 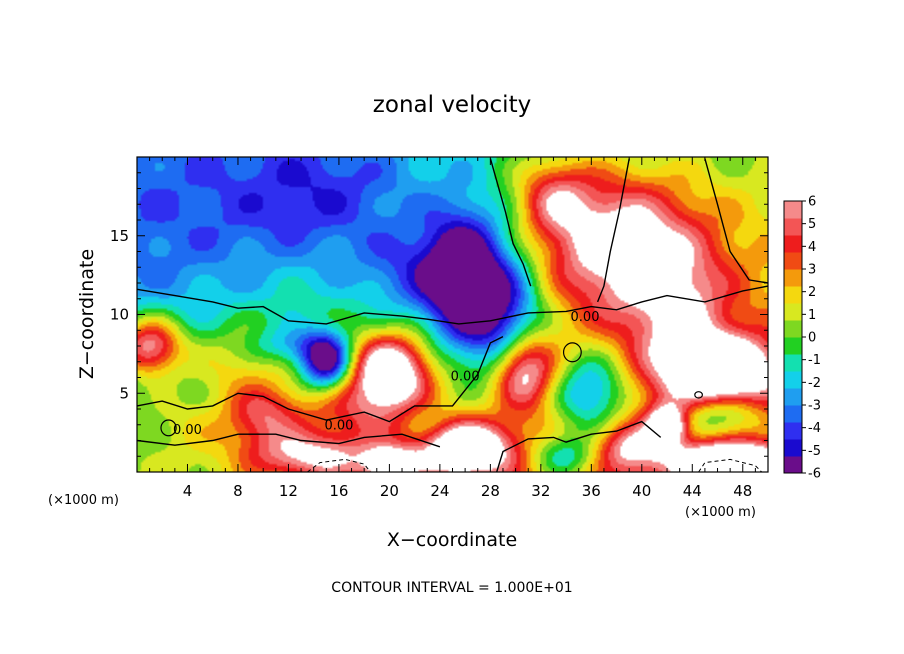 I want to click on chart-title: zonal velocity, so click(x=452, y=105).